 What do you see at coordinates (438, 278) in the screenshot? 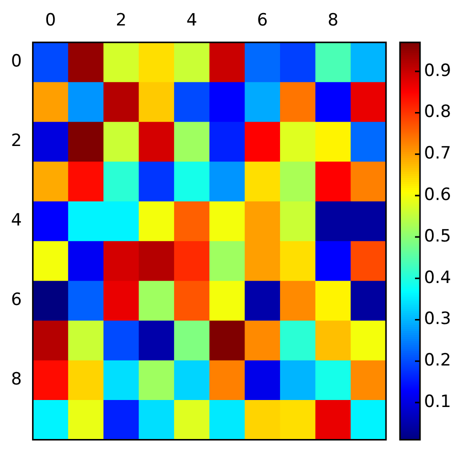
I see `color-bar-label: 0.4` at bounding box center [438, 278].